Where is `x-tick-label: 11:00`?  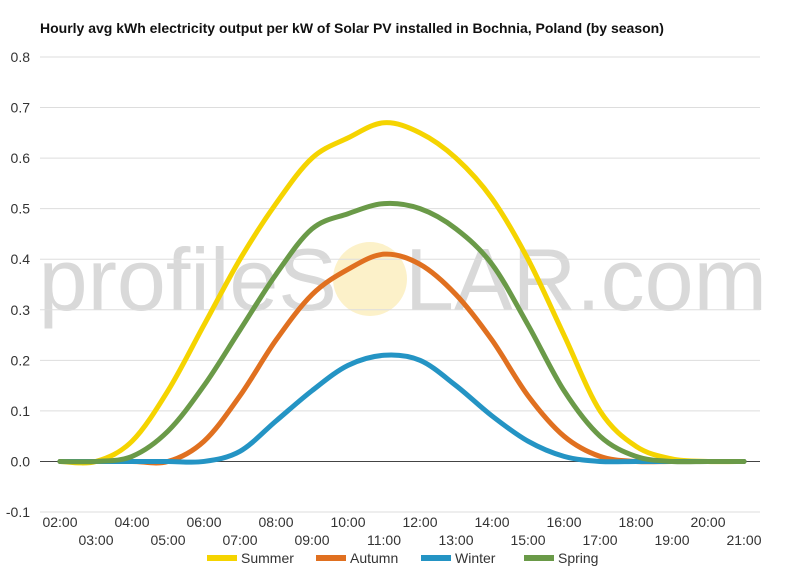 x-tick-label: 11:00 is located at coordinates (384, 540).